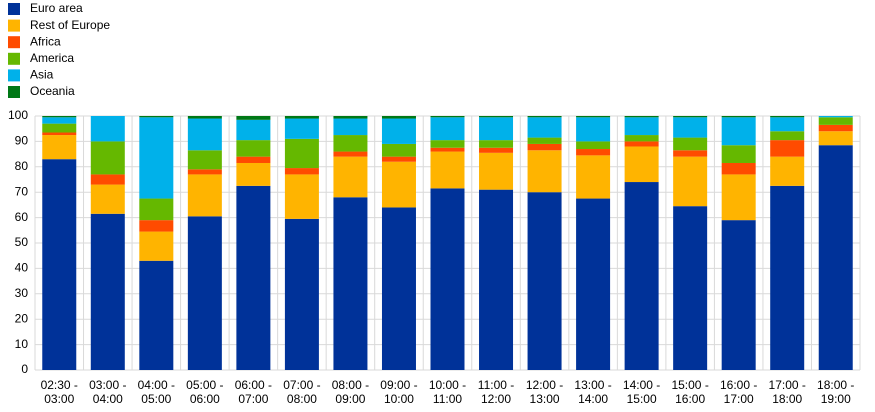 The image size is (875, 412). What do you see at coordinates (253, 392) in the screenshot?
I see `x-tick-label: 06:00 - 07:00` at bounding box center [253, 392].